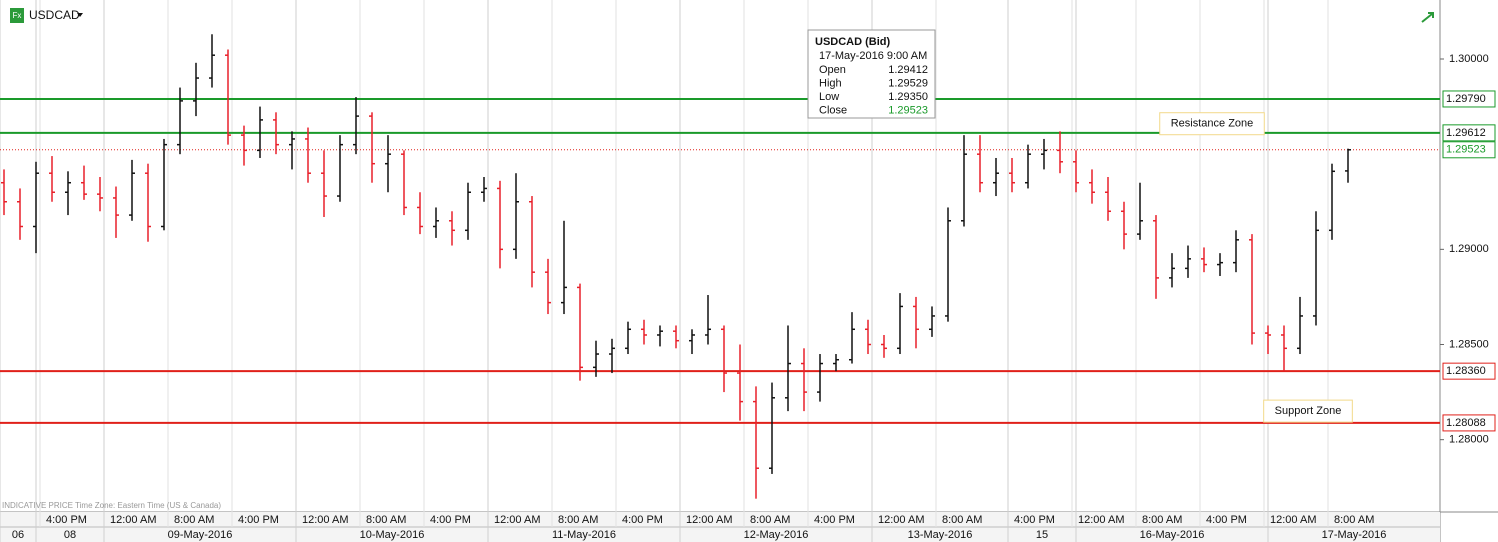  What do you see at coordinates (1469, 344) in the screenshot?
I see `y-tick-label: 1.28500` at bounding box center [1469, 344].